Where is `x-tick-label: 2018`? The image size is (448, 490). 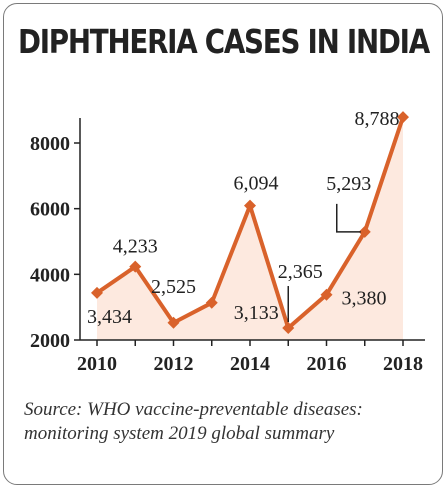 x-tick-label: 2018 is located at coordinates (403, 364).